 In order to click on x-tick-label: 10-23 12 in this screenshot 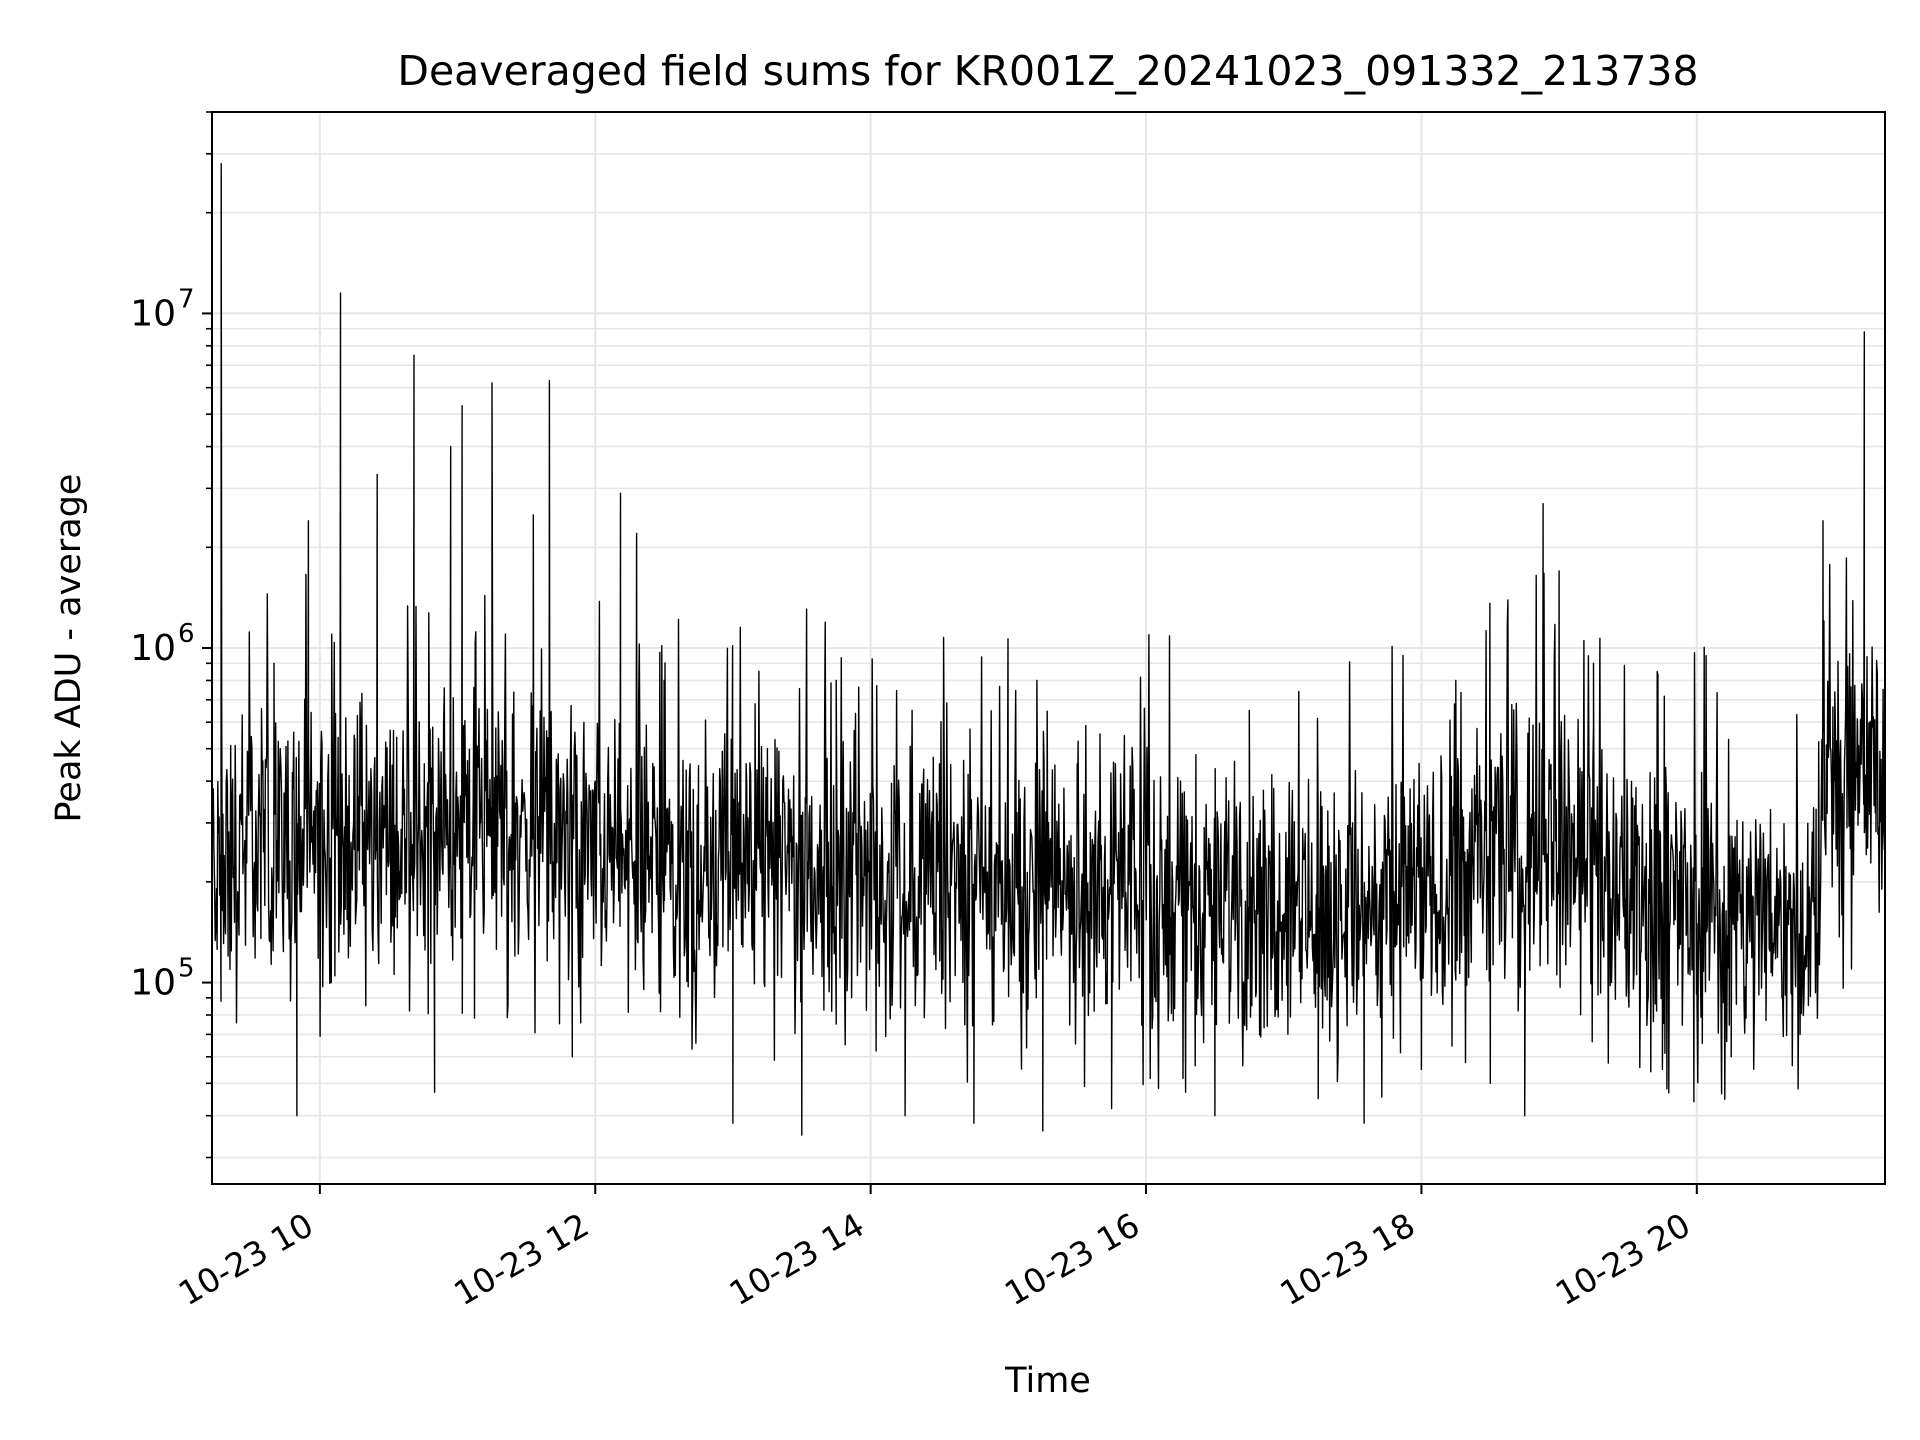, I will do `click(521, 1259)`.